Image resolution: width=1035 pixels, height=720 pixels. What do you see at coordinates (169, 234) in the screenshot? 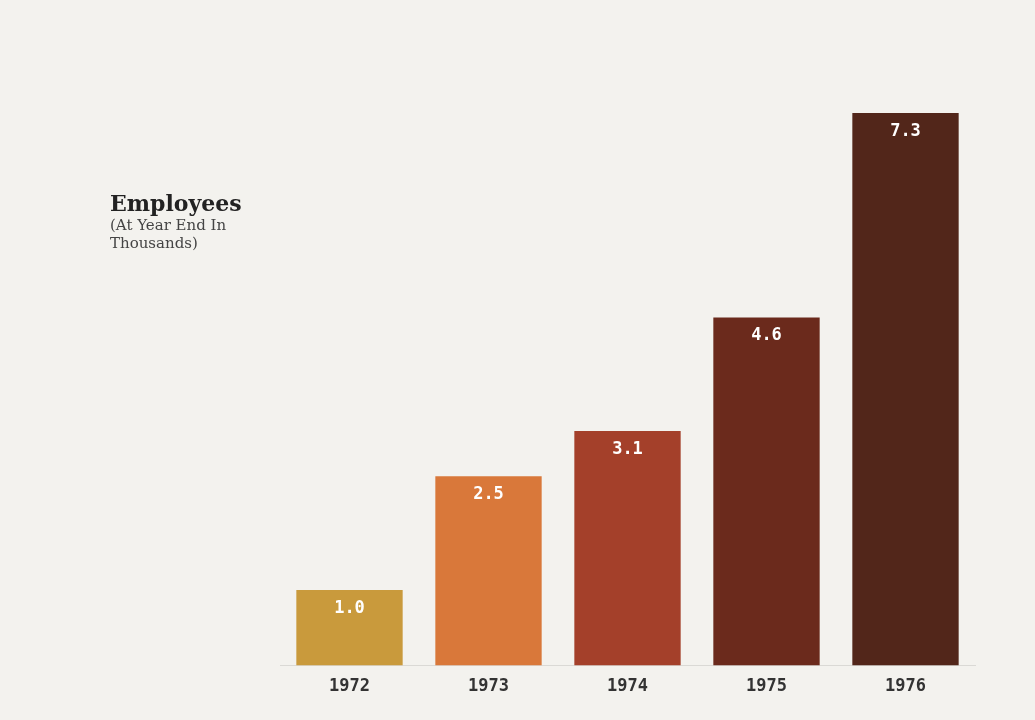
I see `text: (At Year End In Thousands)` at bounding box center [169, 234].